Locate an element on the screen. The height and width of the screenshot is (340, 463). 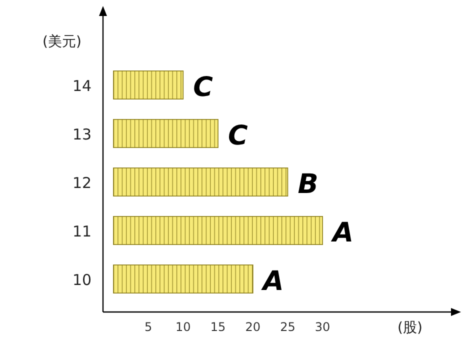
y-tick-label: 13 is located at coordinates (82, 135).